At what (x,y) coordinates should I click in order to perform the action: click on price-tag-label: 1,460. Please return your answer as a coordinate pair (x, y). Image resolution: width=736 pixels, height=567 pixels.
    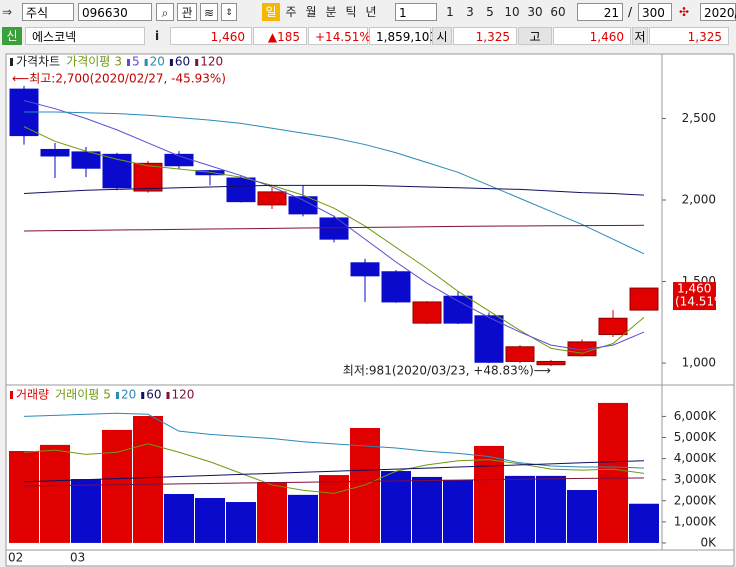
    Looking at the image, I should click on (694, 289).